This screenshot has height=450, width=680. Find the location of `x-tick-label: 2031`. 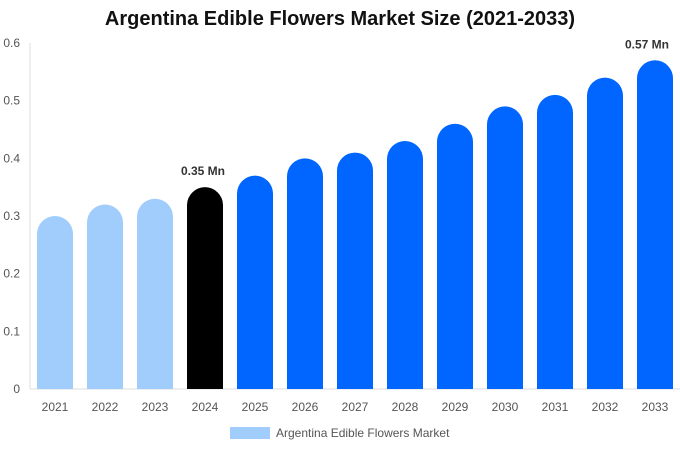

x-tick-label: 2031 is located at coordinates (555, 407).